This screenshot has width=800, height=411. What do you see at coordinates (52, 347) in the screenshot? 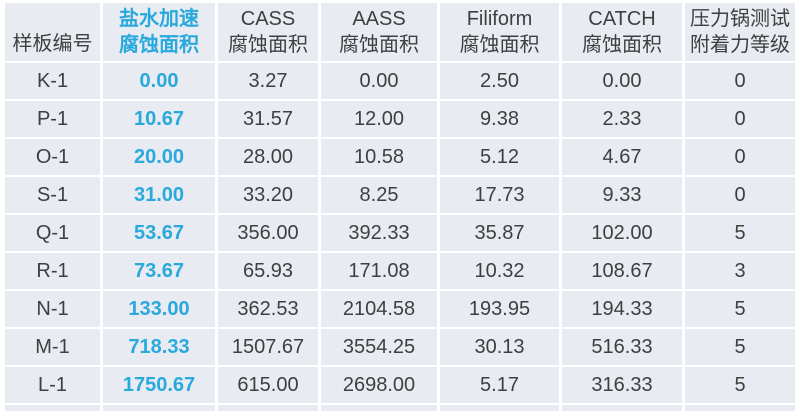
I see `cell-sample: M-1` at bounding box center [52, 347].